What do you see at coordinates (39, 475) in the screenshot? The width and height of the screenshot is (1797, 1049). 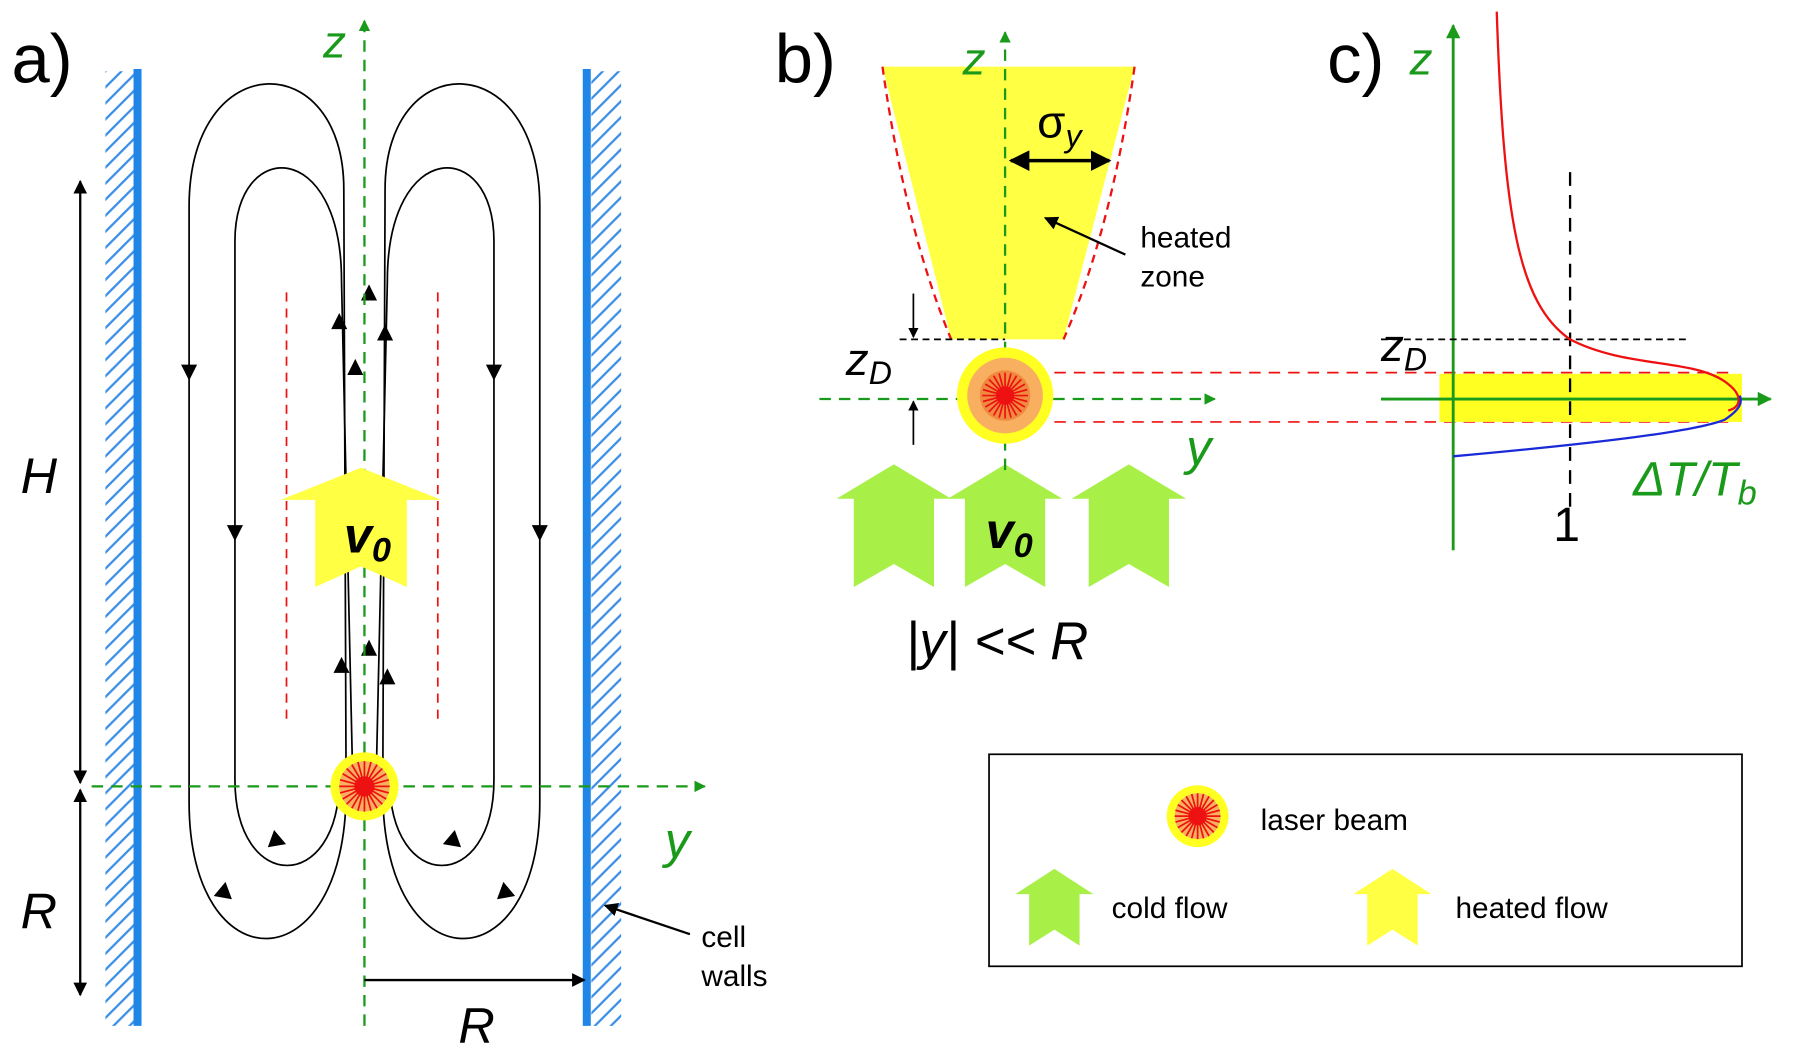 I see `height-label: H` at bounding box center [39, 475].